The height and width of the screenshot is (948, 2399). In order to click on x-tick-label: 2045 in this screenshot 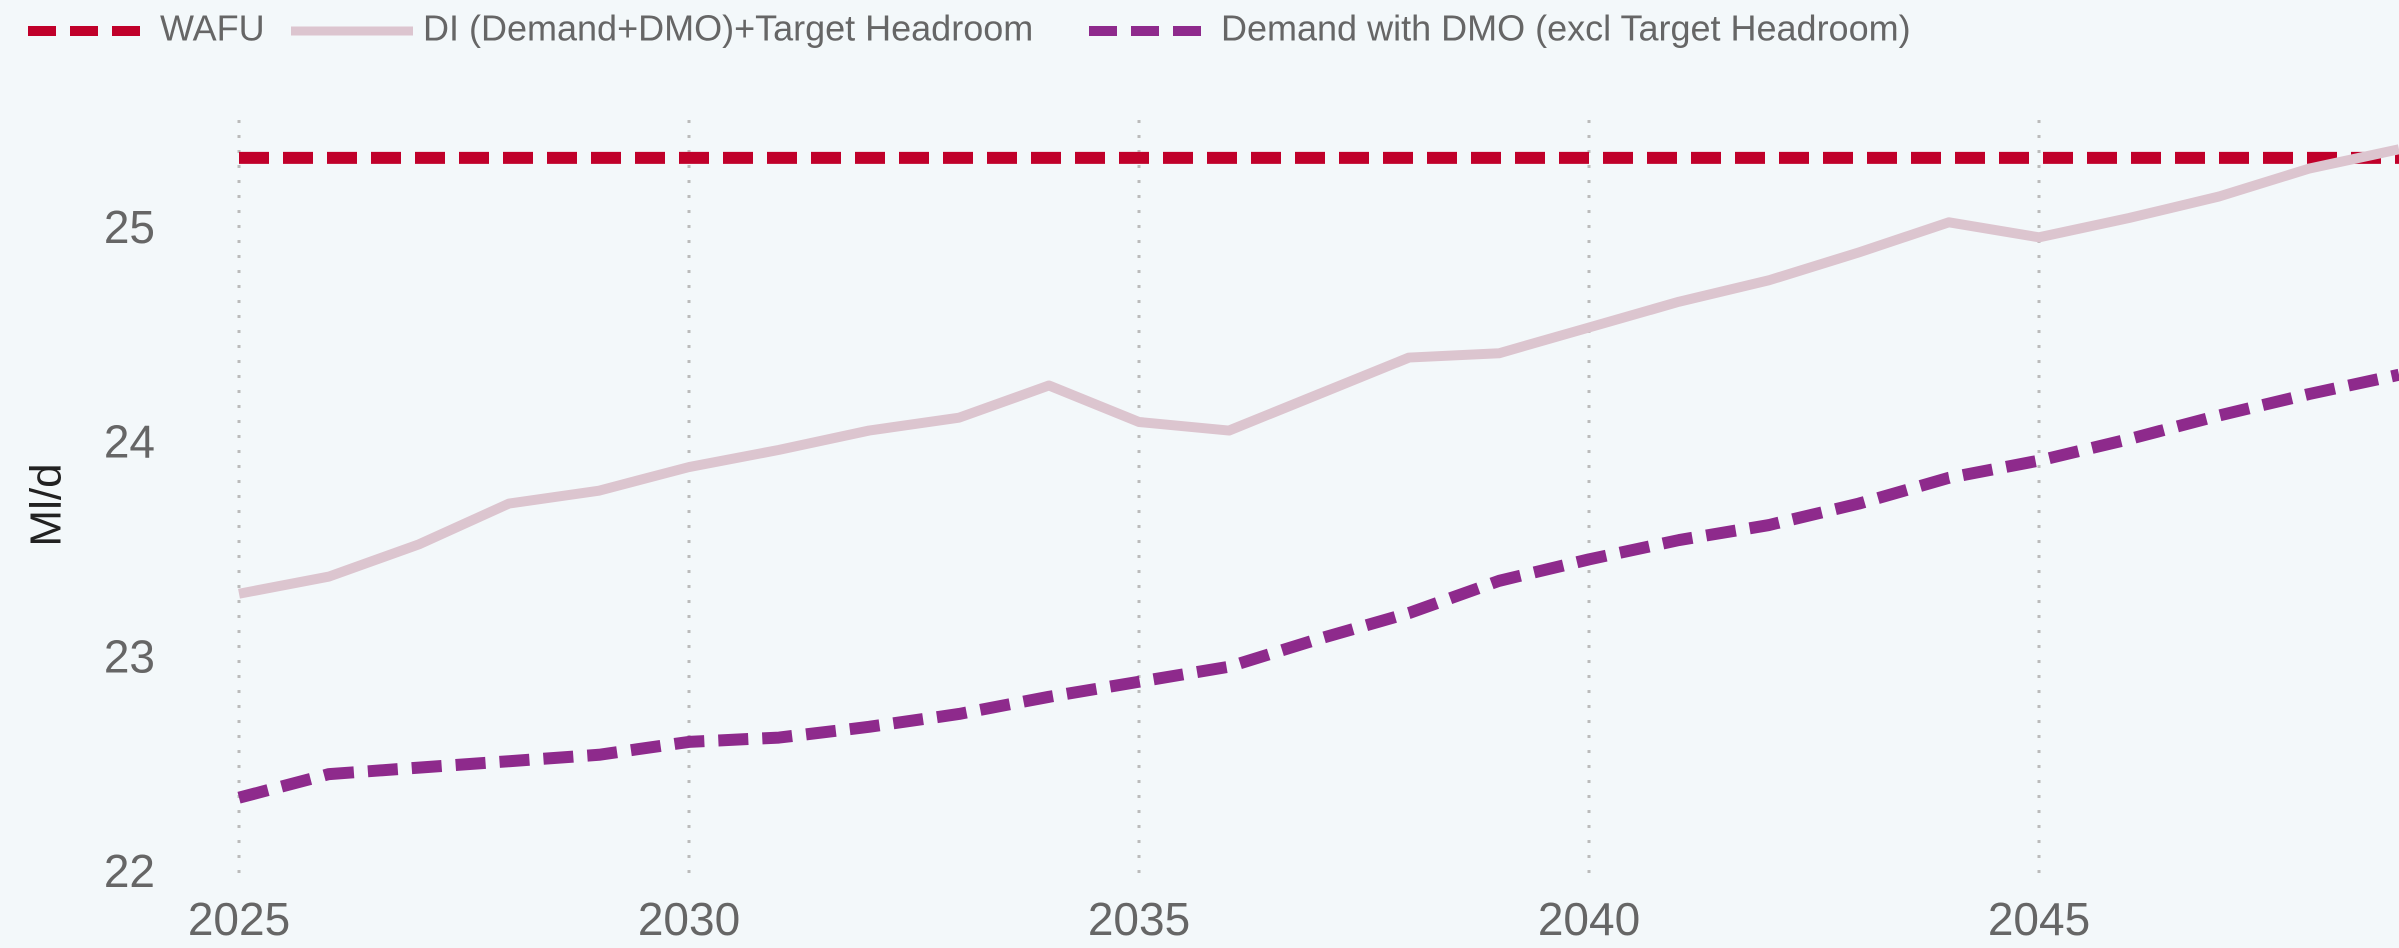, I will do `click(2039, 919)`.